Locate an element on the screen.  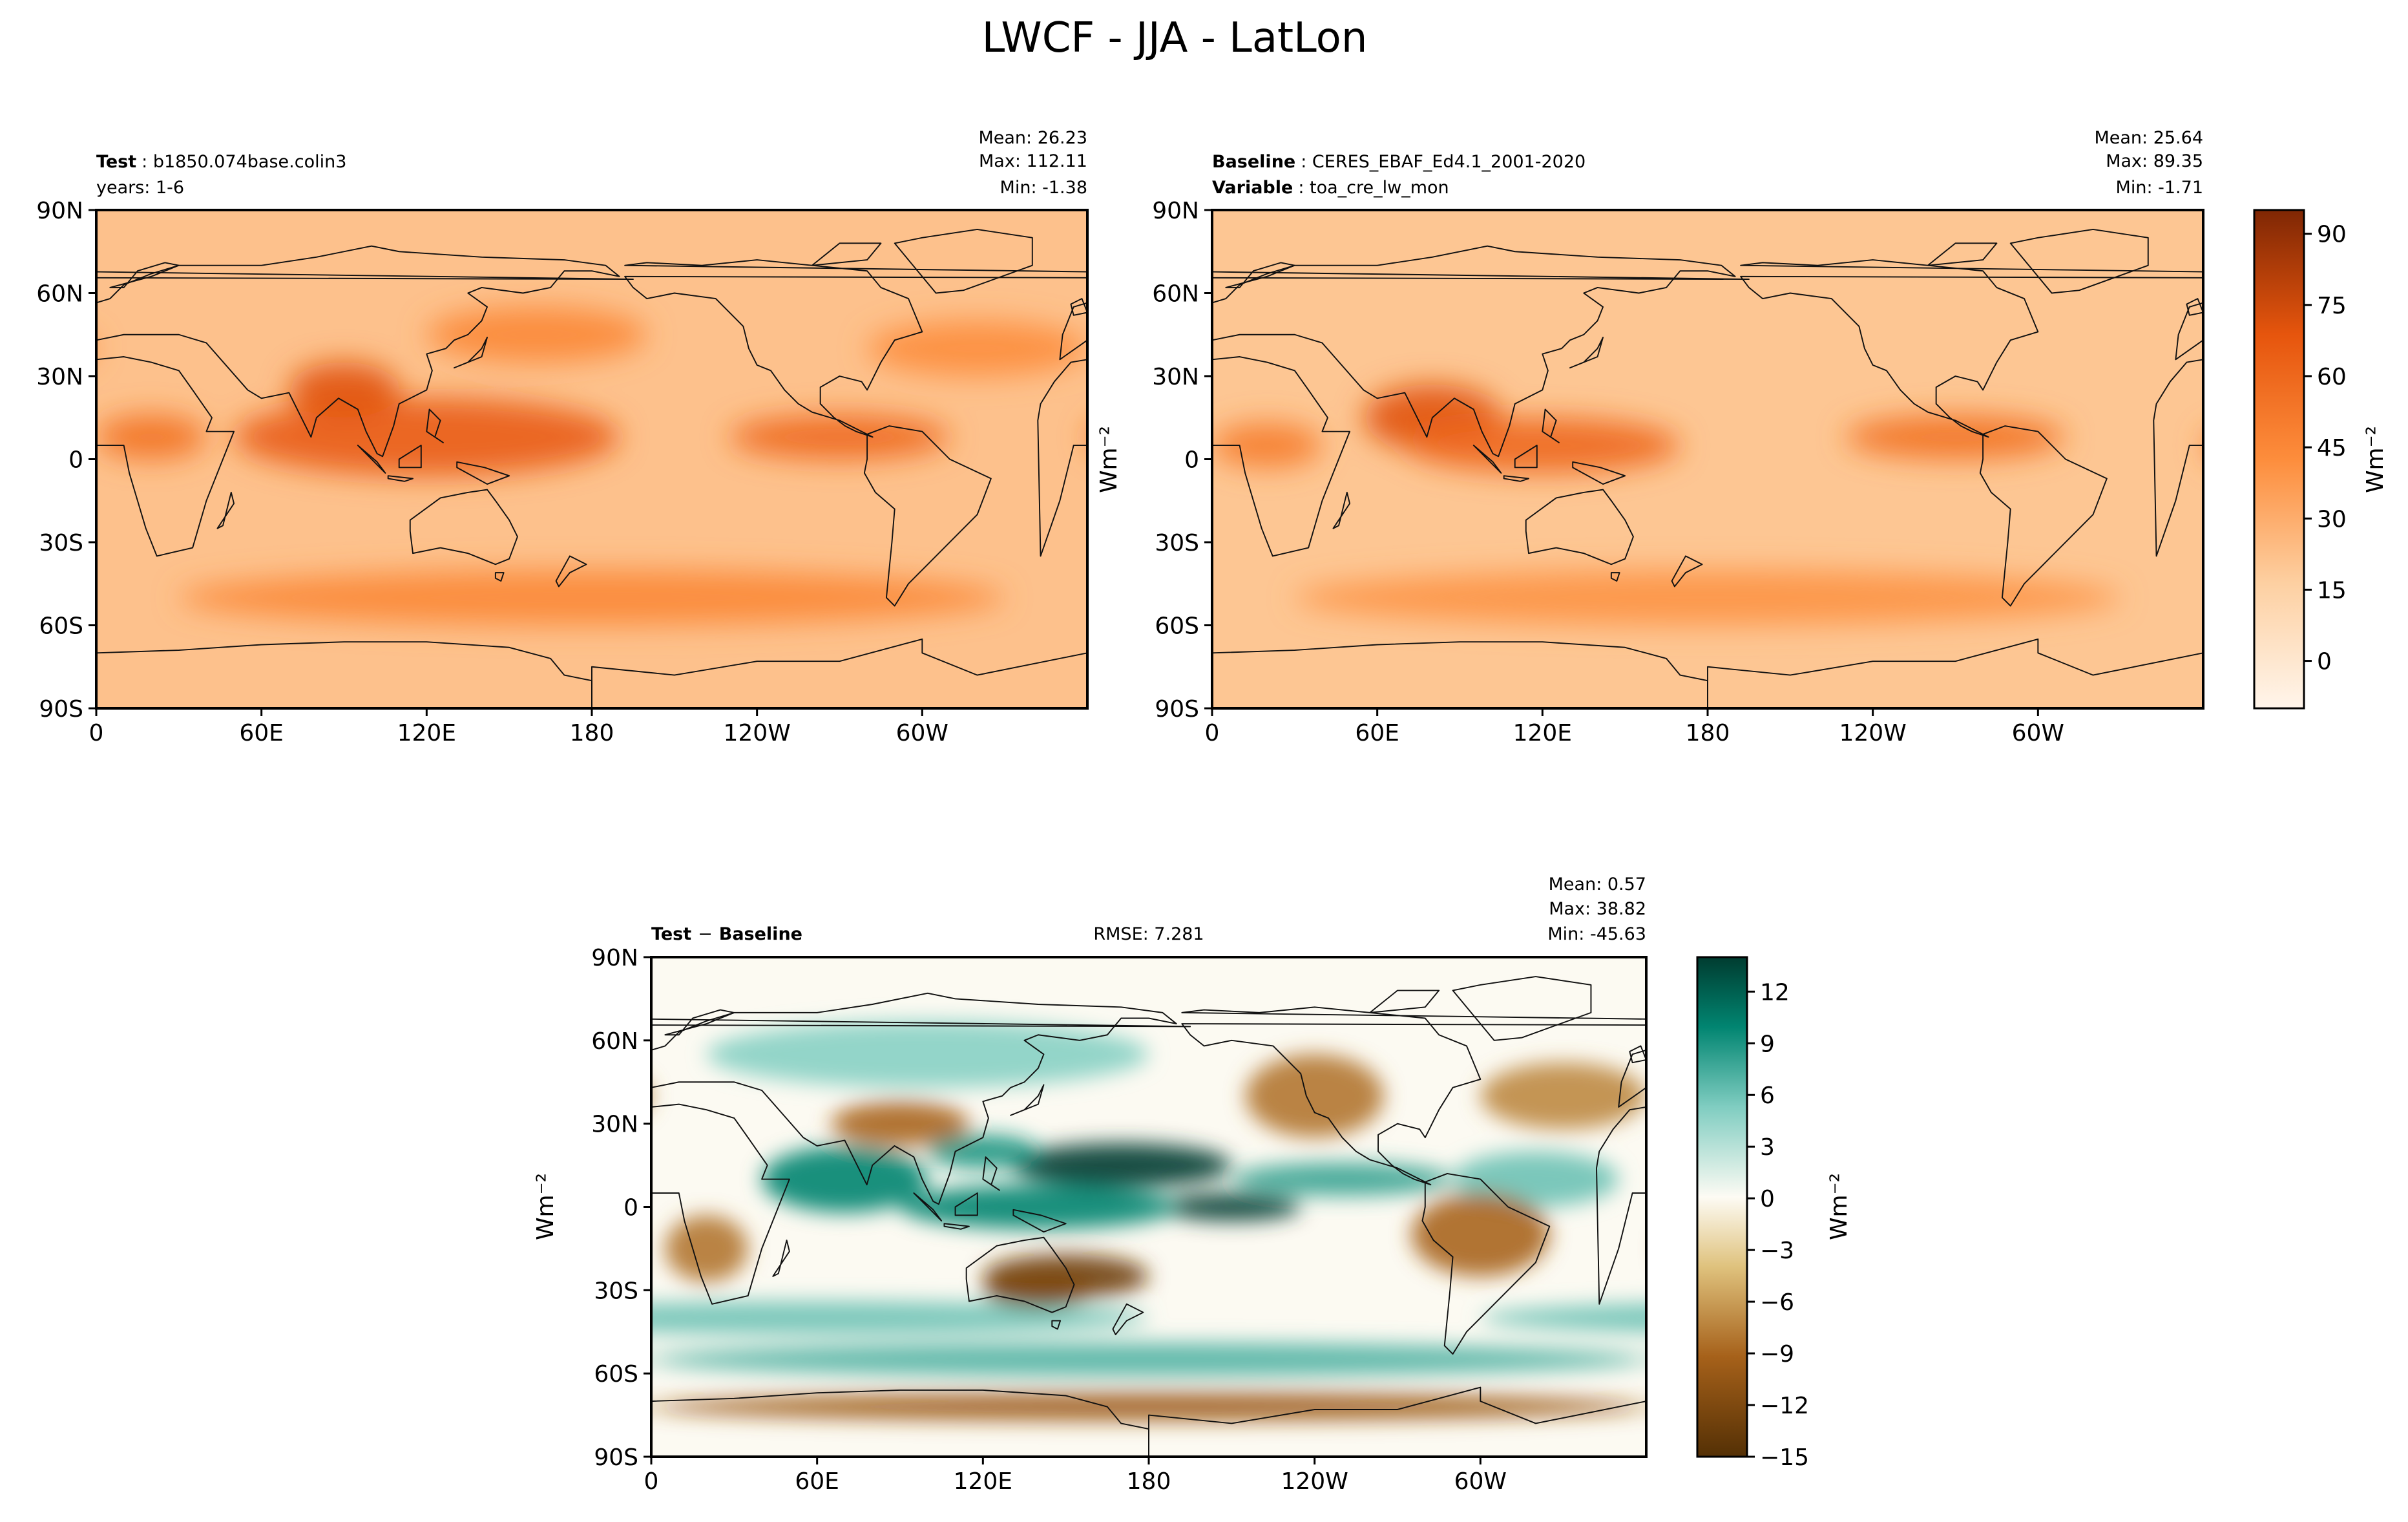
field-background is located at coordinates (591, 459).